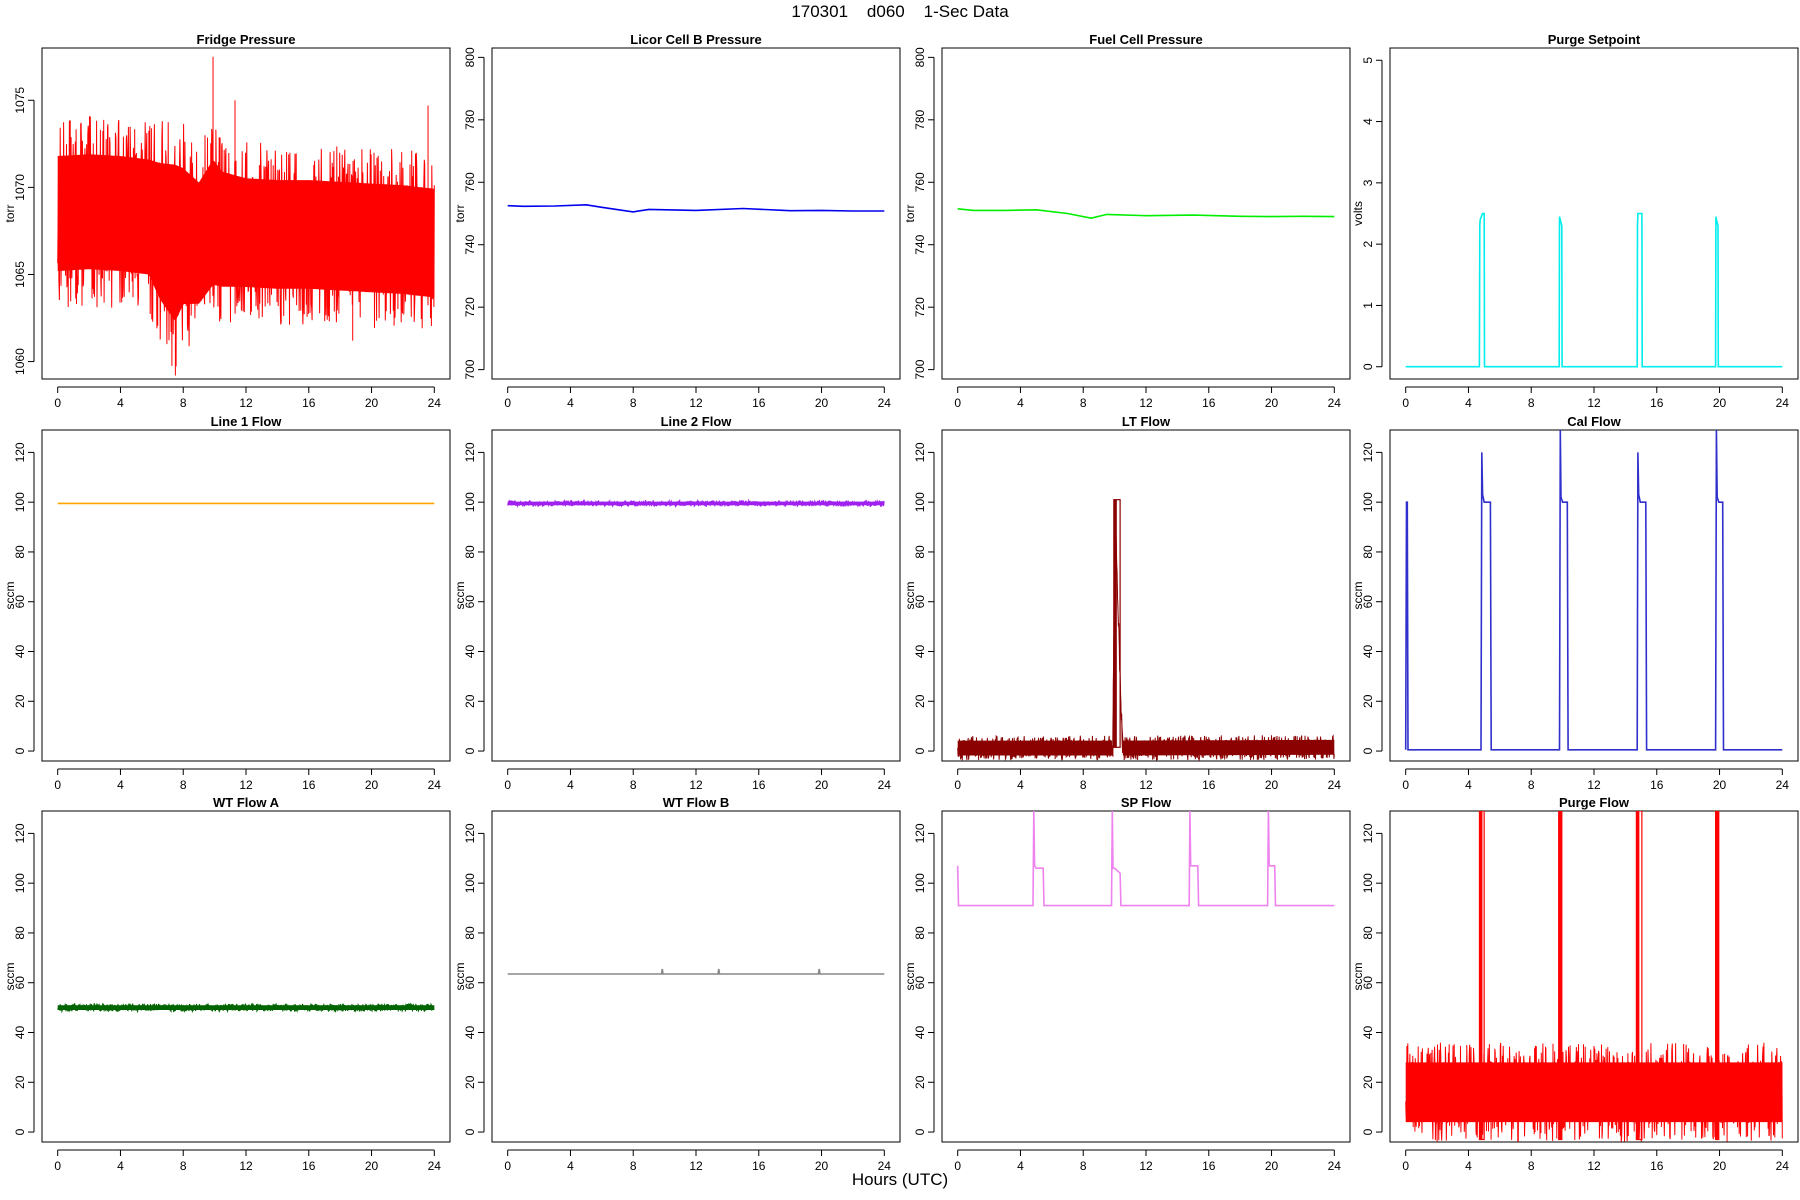  What do you see at coordinates (920, 119) in the screenshot?
I see `y-tick-label: 780` at bounding box center [920, 119].